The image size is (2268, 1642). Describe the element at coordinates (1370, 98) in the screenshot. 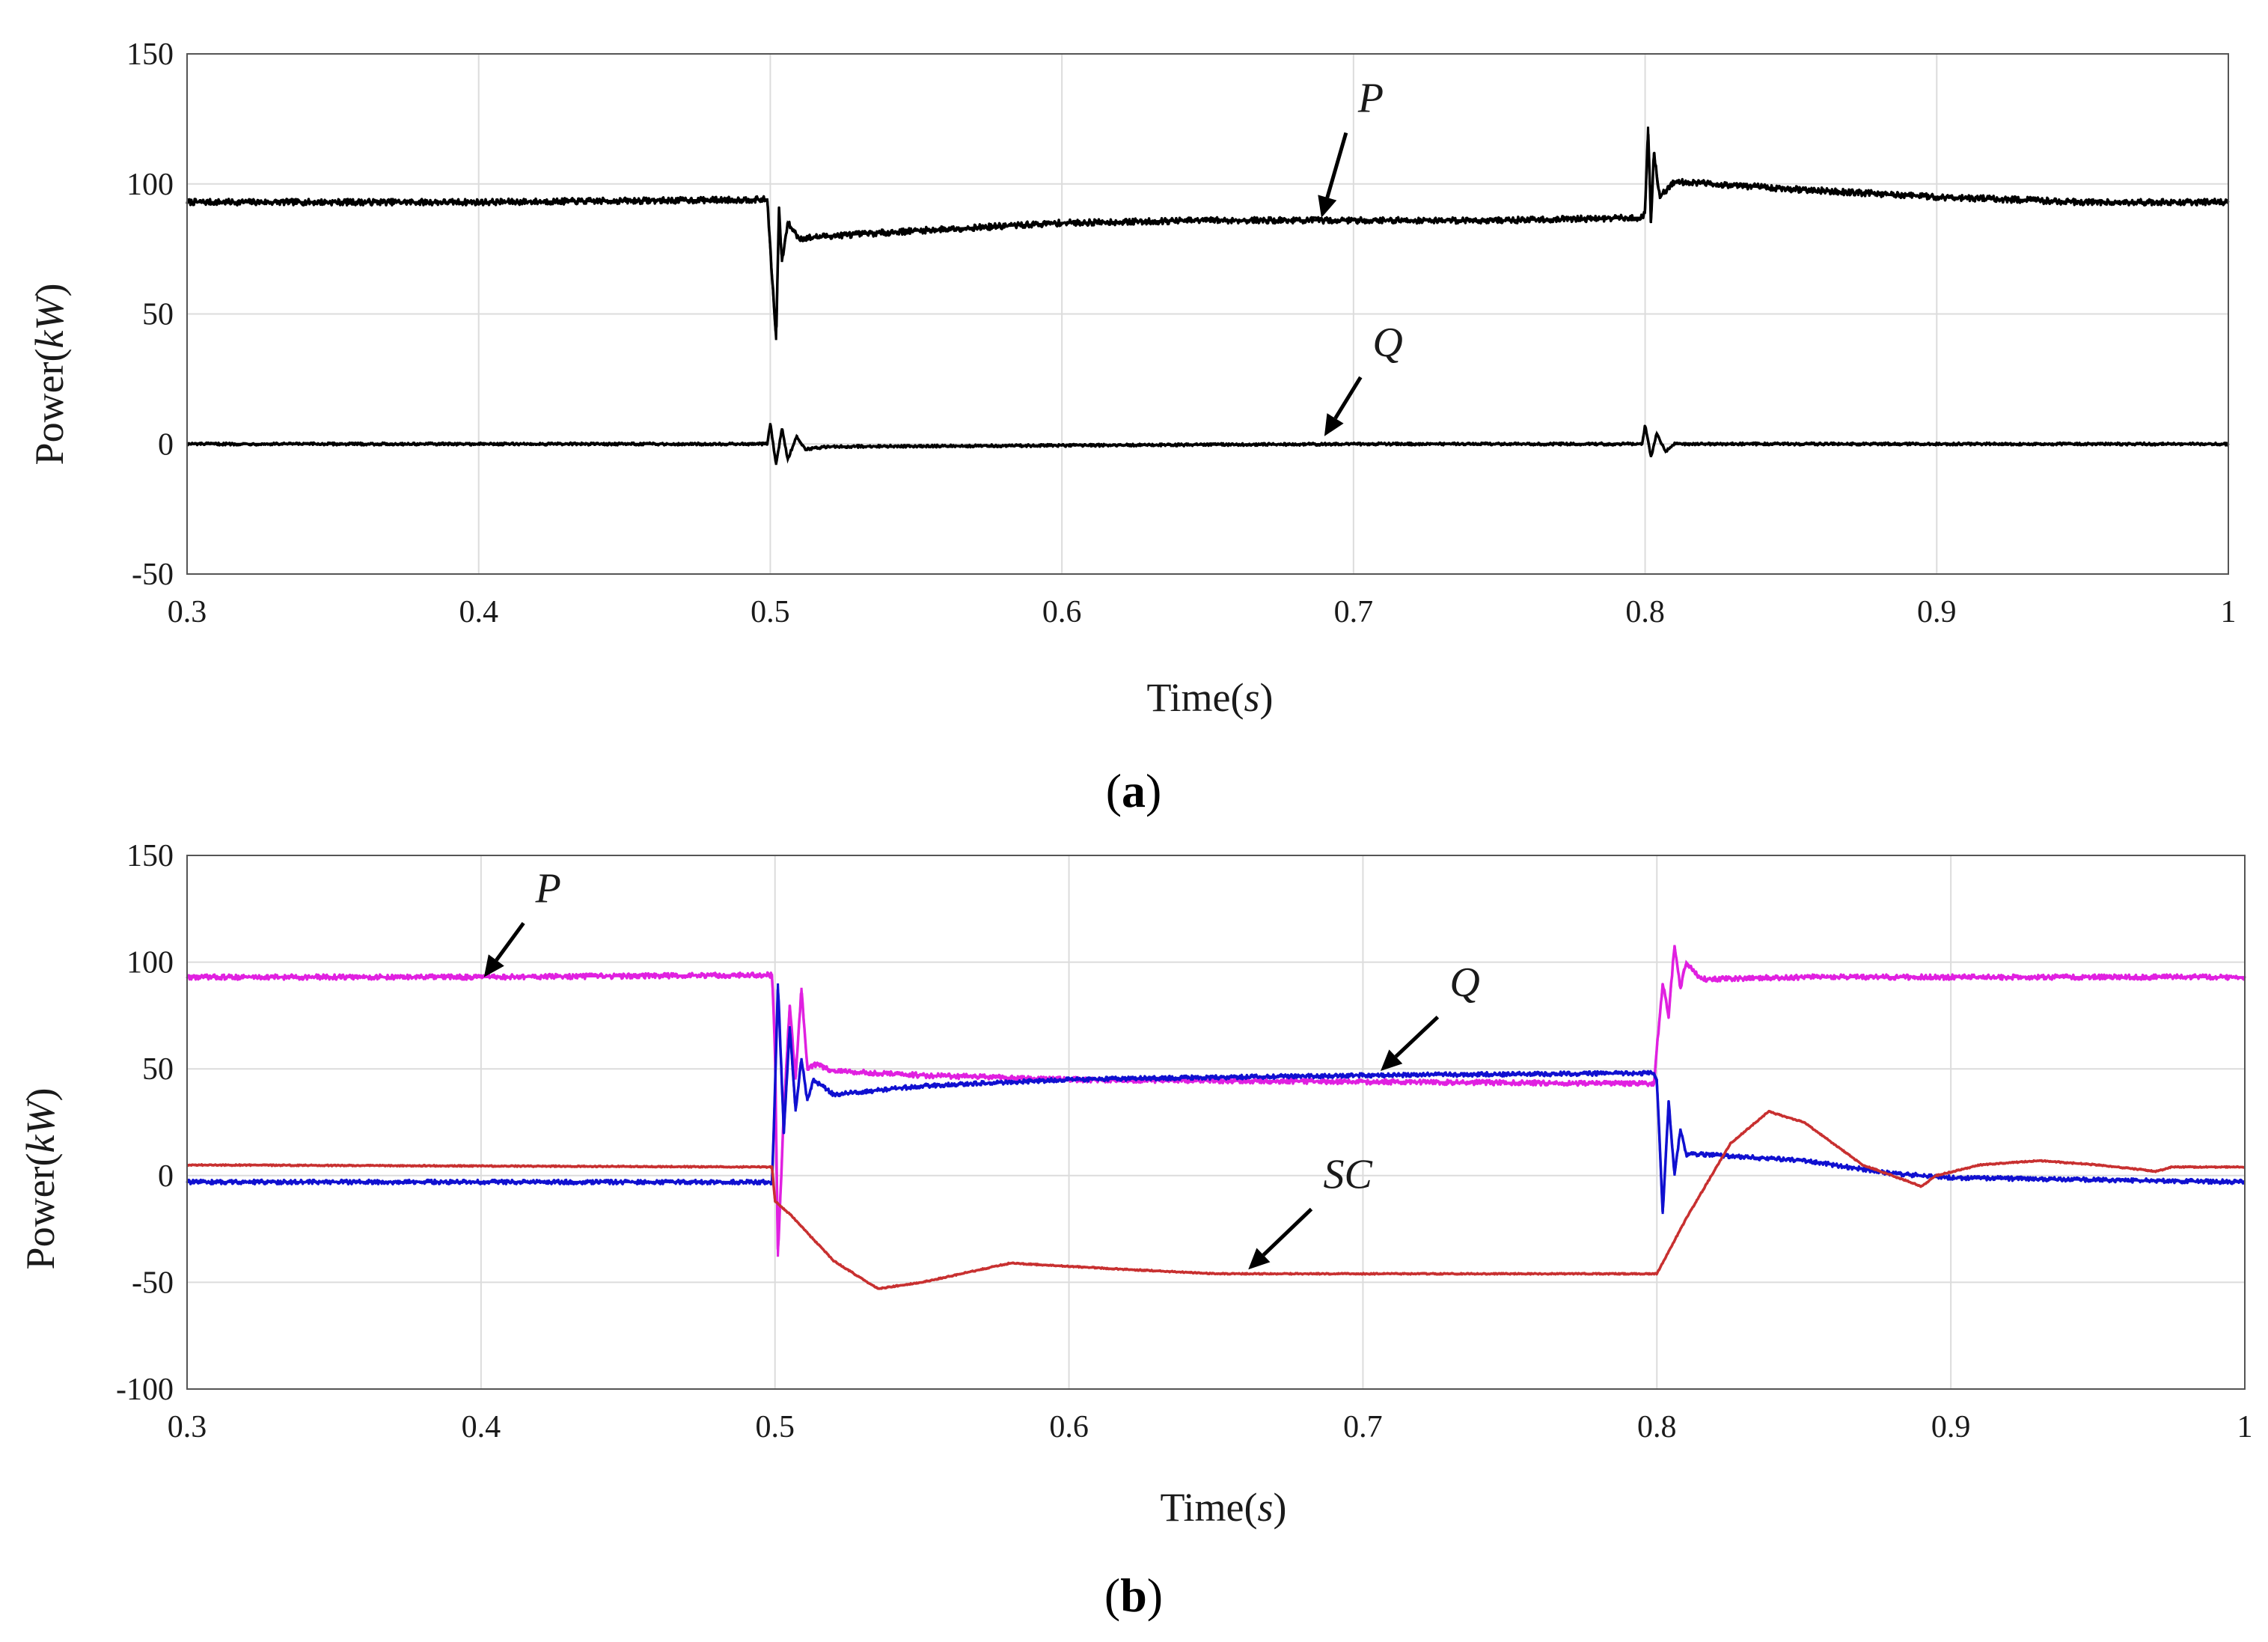

I see `annotation-label-a-p: P` at that location.